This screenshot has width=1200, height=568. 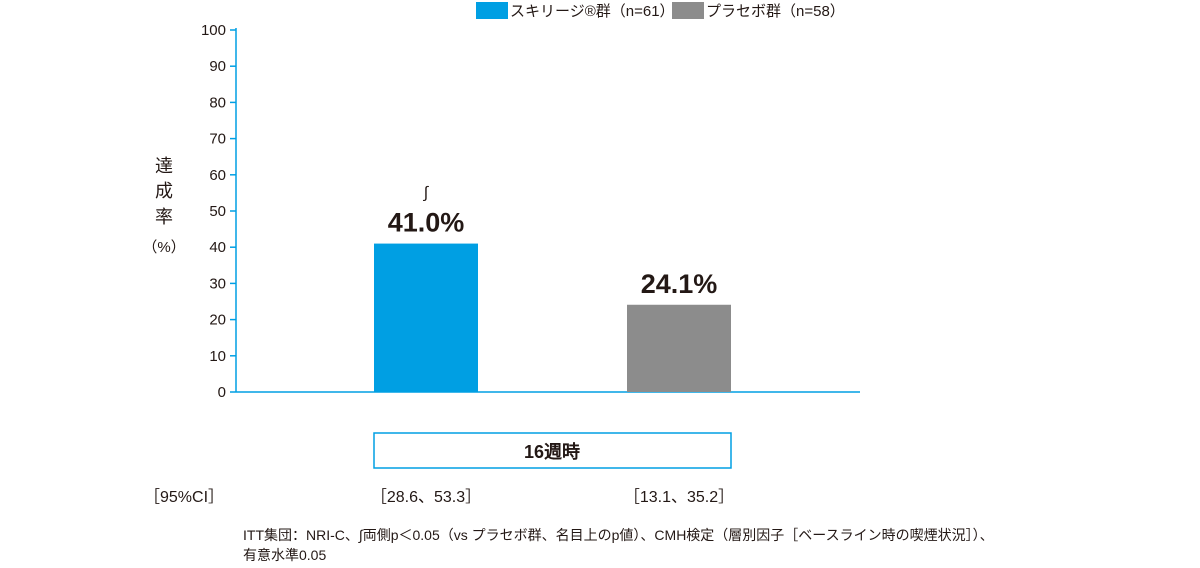 I want to click on y-tick-labels: 0 10 20 30 40 50 60 70 80 90 100, so click(x=213, y=211).